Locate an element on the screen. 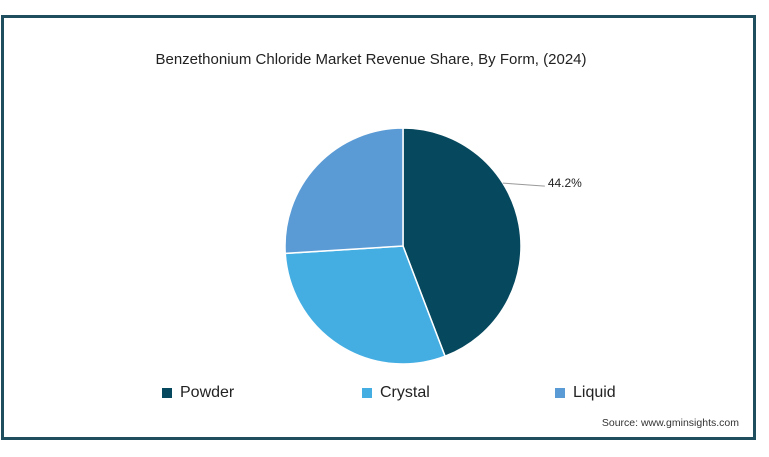  leader-line-powder is located at coordinates (523, 184).